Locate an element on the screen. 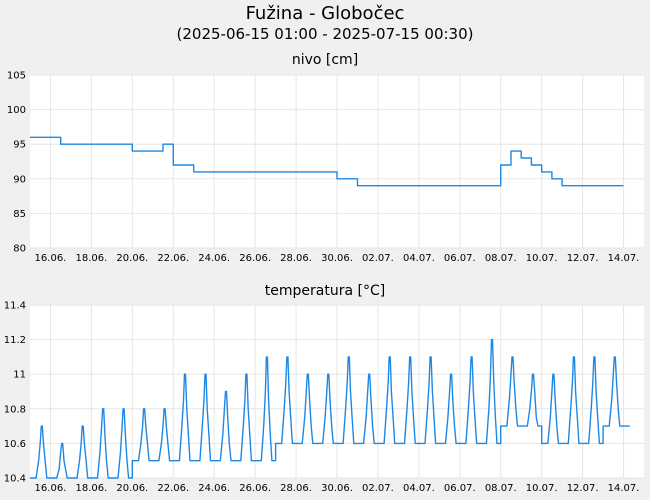 This screenshot has height=500, width=650. date-range-subtitle: (2025-06-15 01:00 - 2025-07-15 00:30) is located at coordinates (325, 34).